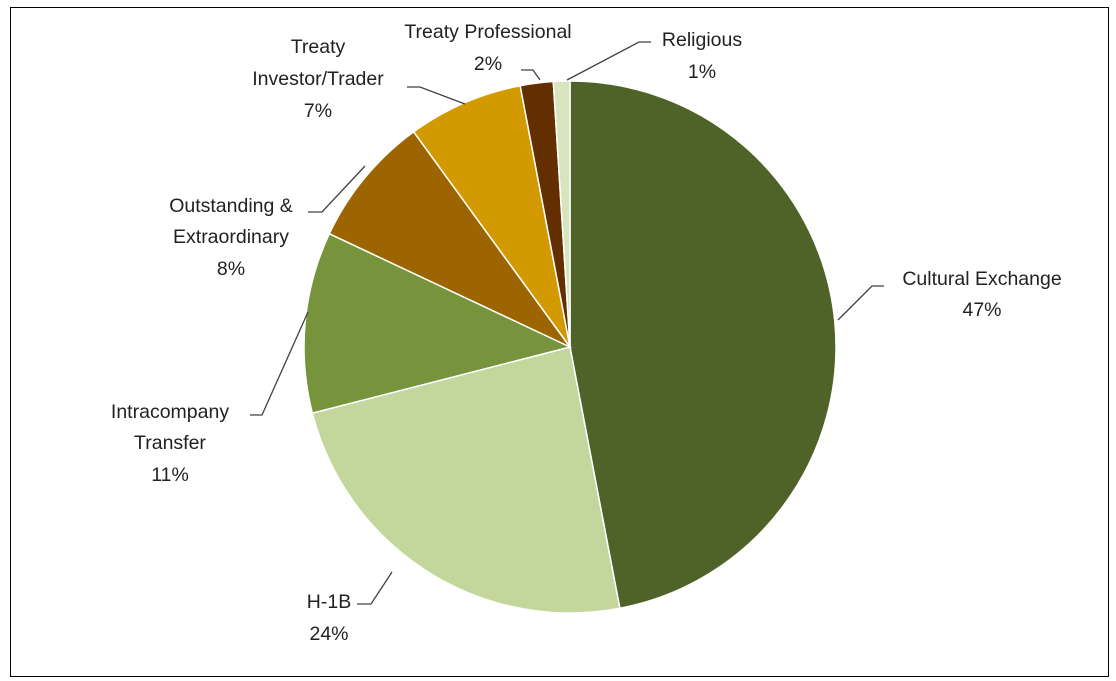 This screenshot has height=681, width=1116. I want to click on label-treaty-investor-trader: Treaty Investor/Trader 7%, so click(318, 79).